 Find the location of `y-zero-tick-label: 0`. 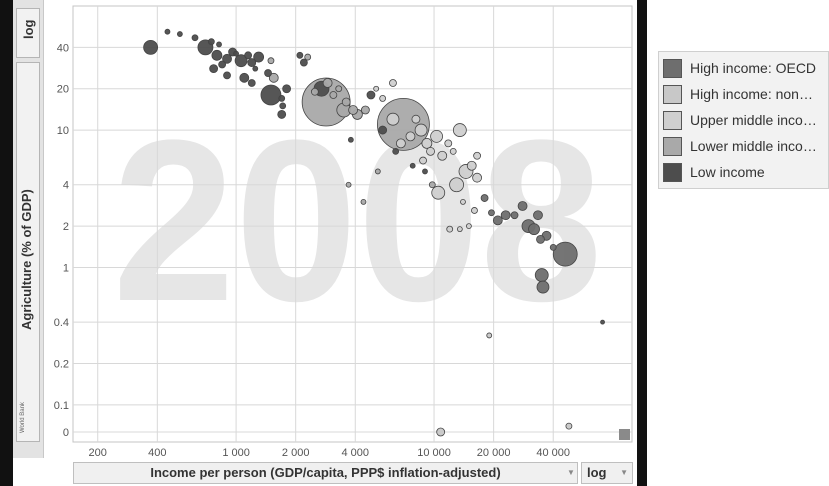

y-zero-tick-label: 0 is located at coordinates (66, 433).